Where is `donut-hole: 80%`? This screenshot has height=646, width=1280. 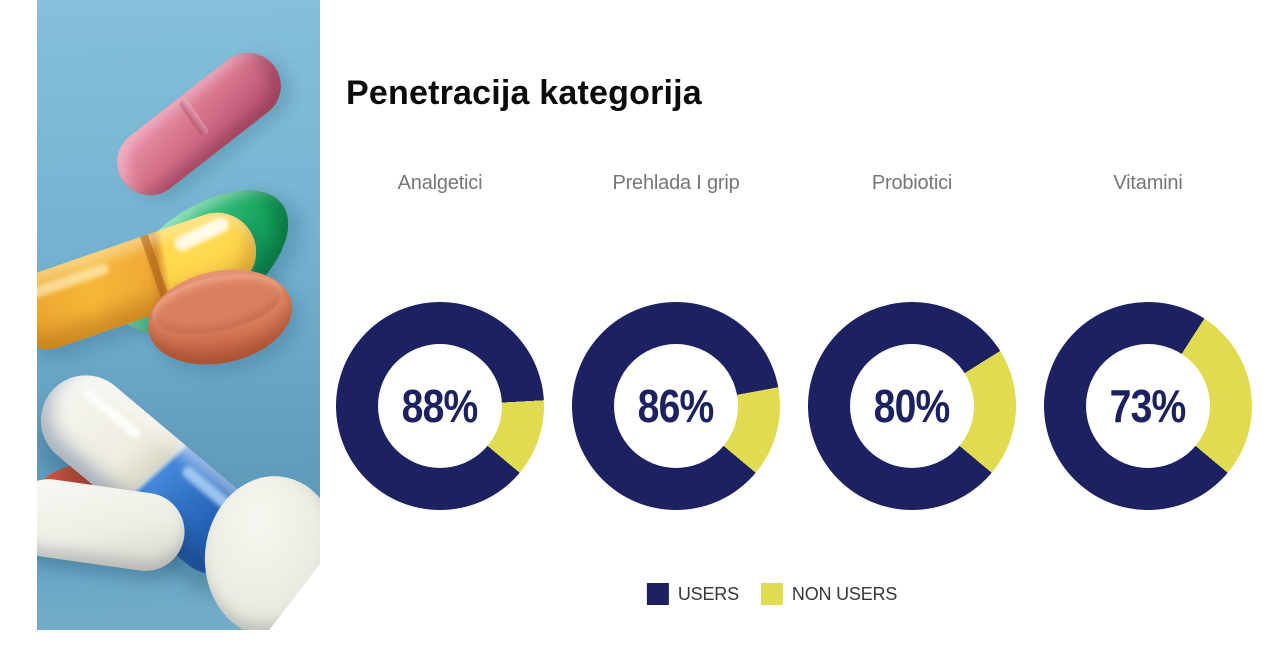 donut-hole: 80% is located at coordinates (912, 406).